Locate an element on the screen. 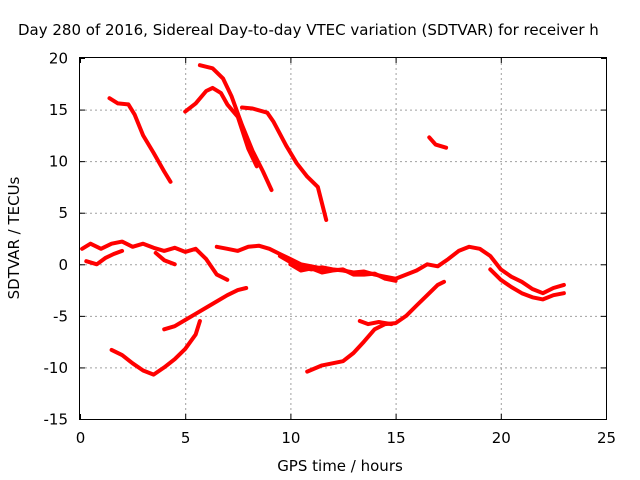 The height and width of the screenshot is (480, 640). x-tick-label: 10 is located at coordinates (290, 438).